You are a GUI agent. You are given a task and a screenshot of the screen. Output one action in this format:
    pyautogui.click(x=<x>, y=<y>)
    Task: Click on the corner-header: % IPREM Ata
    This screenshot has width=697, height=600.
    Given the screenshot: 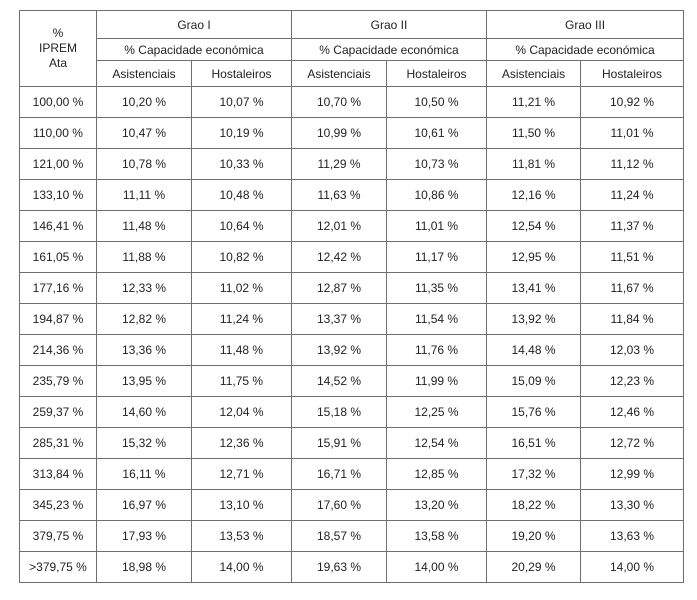 What is the action you would take?
    pyautogui.click(x=58, y=48)
    